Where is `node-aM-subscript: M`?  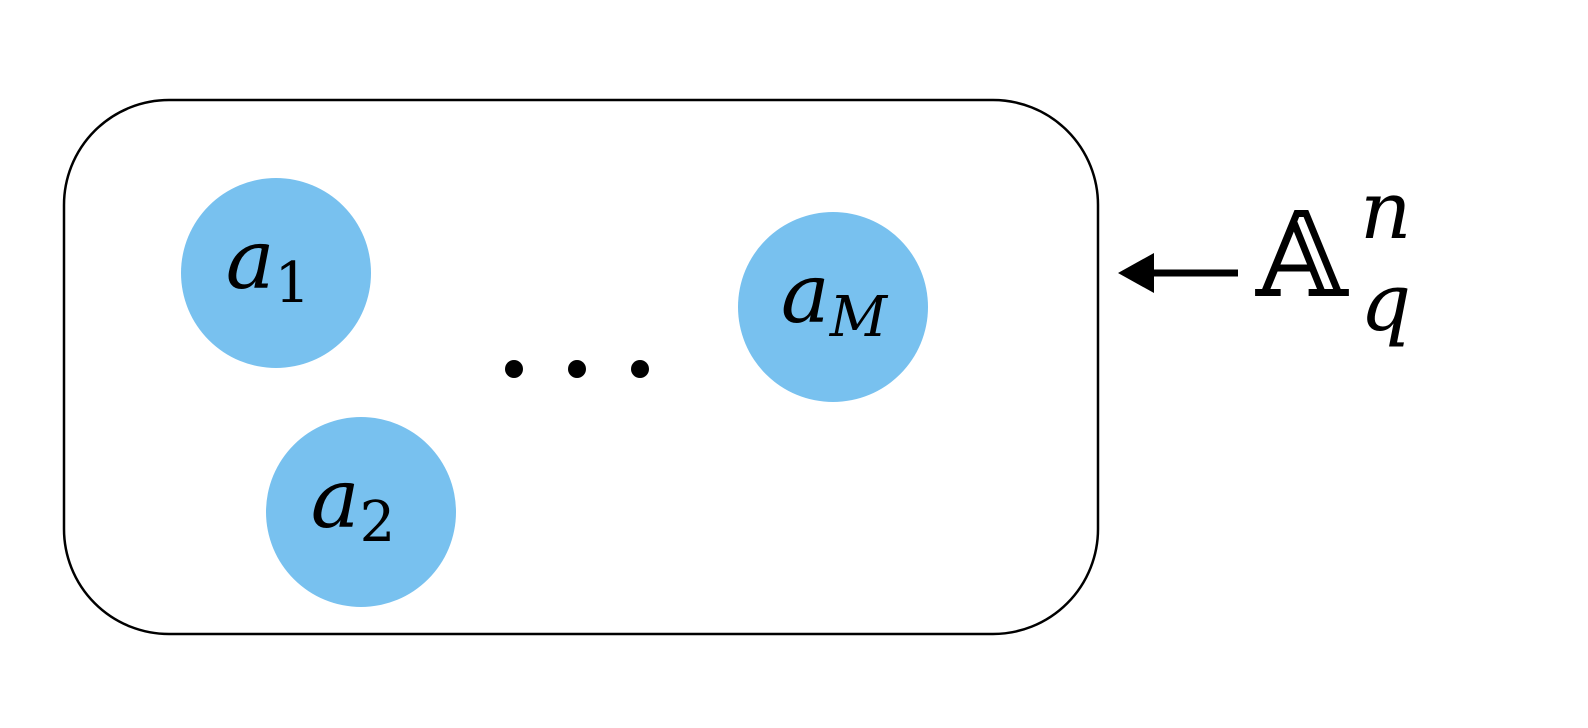 node-aM-subscript: M is located at coordinates (859, 317).